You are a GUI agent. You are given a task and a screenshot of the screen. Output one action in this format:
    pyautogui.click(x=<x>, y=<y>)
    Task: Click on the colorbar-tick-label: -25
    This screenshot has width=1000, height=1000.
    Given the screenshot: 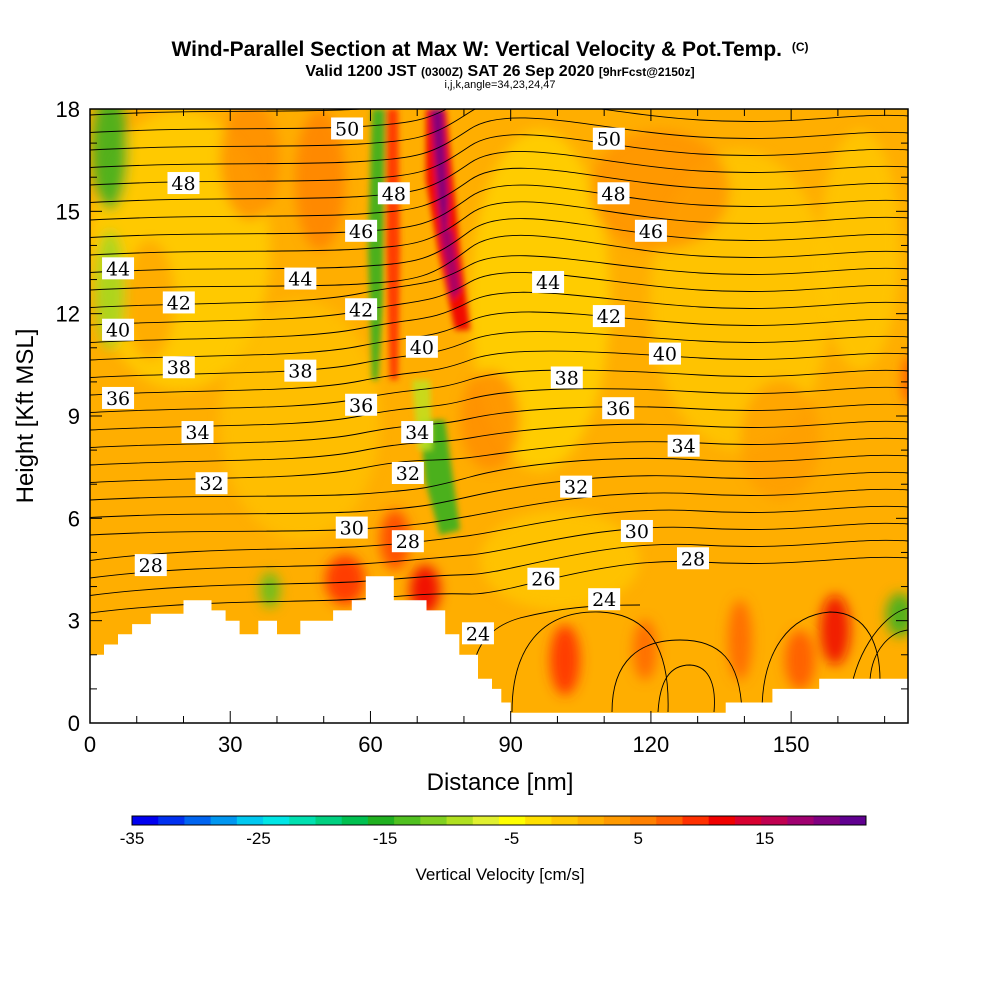 What is the action you would take?
    pyautogui.click(x=258, y=838)
    